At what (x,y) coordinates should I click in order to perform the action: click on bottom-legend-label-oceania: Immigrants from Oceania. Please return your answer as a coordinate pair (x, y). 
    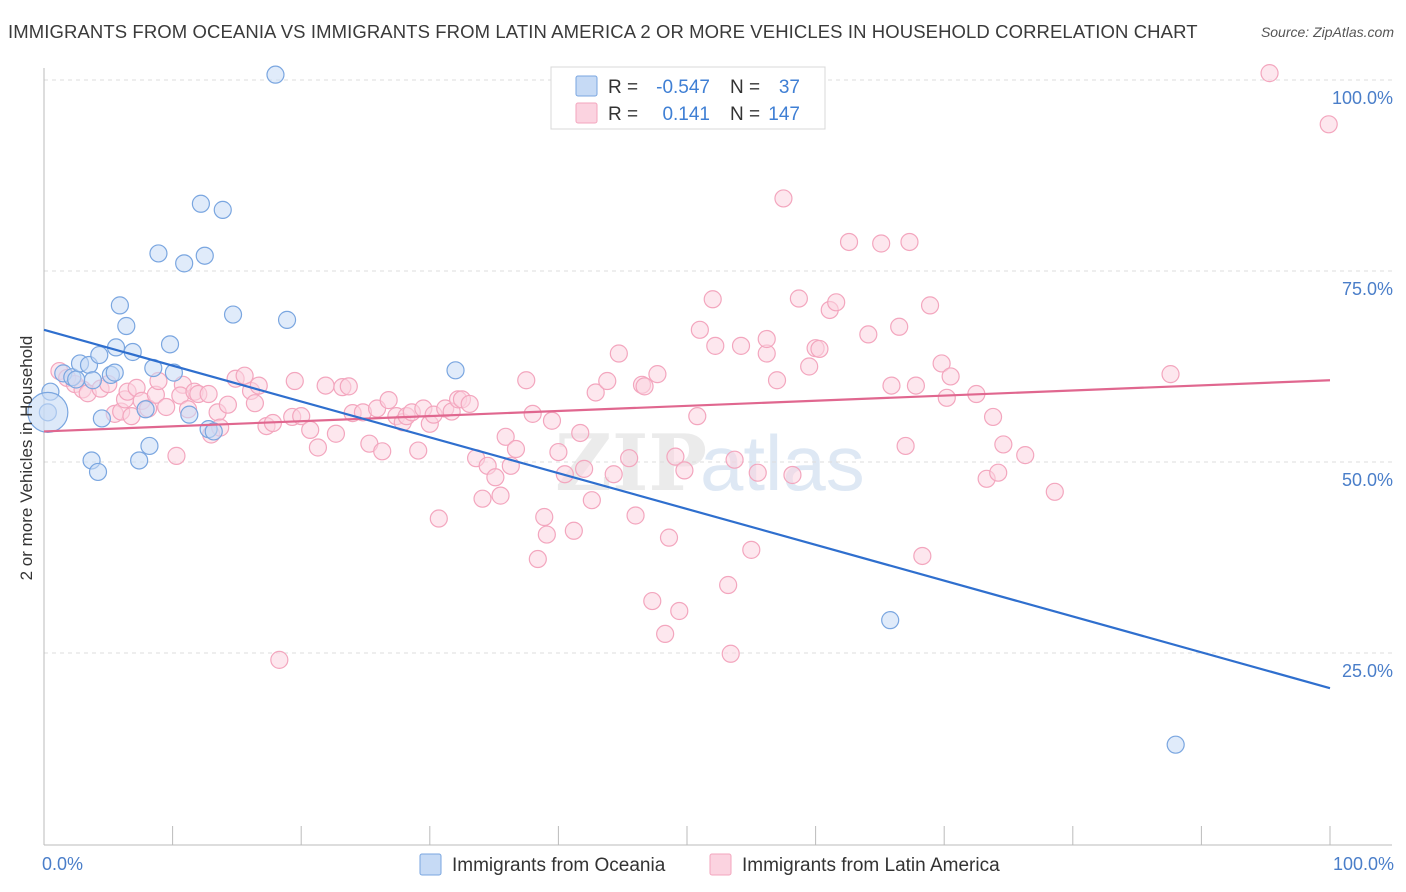
    Looking at the image, I should click on (559, 865).